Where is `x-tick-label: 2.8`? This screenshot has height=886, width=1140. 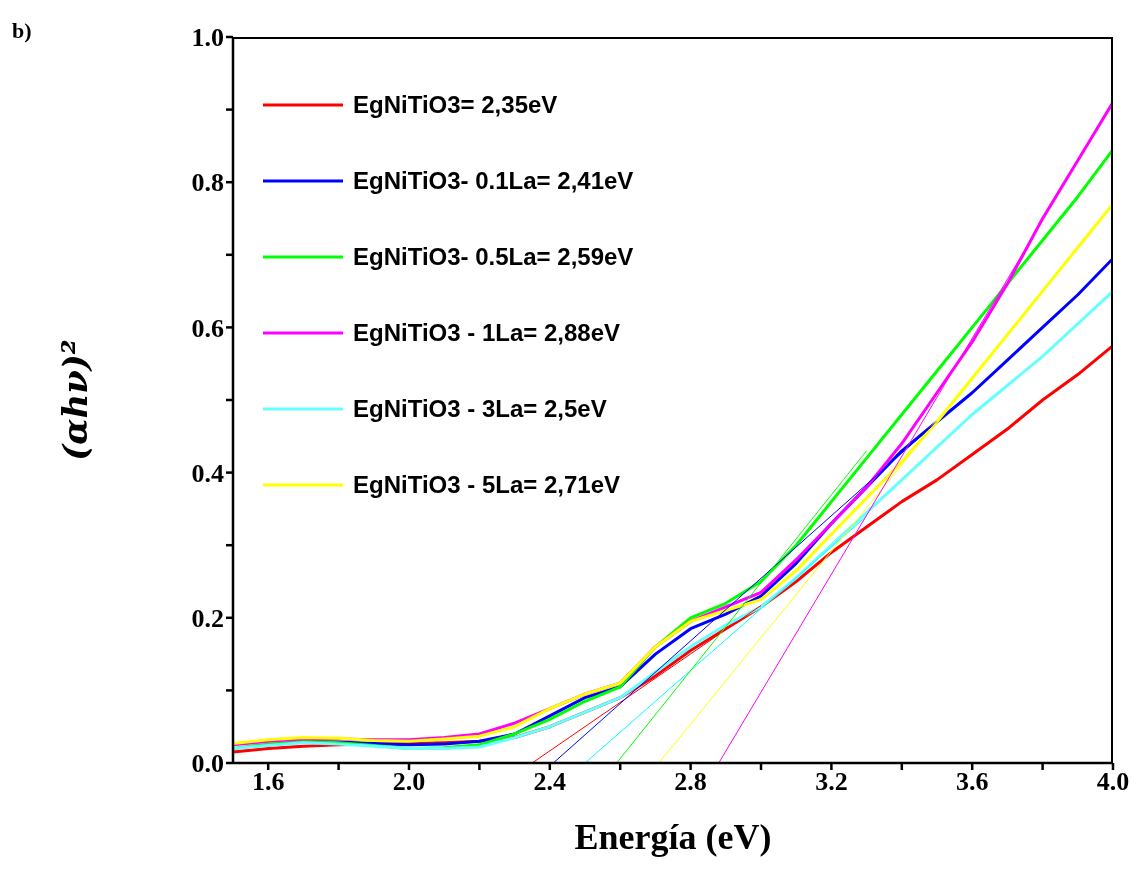
x-tick-label: 2.8 is located at coordinates (690, 782).